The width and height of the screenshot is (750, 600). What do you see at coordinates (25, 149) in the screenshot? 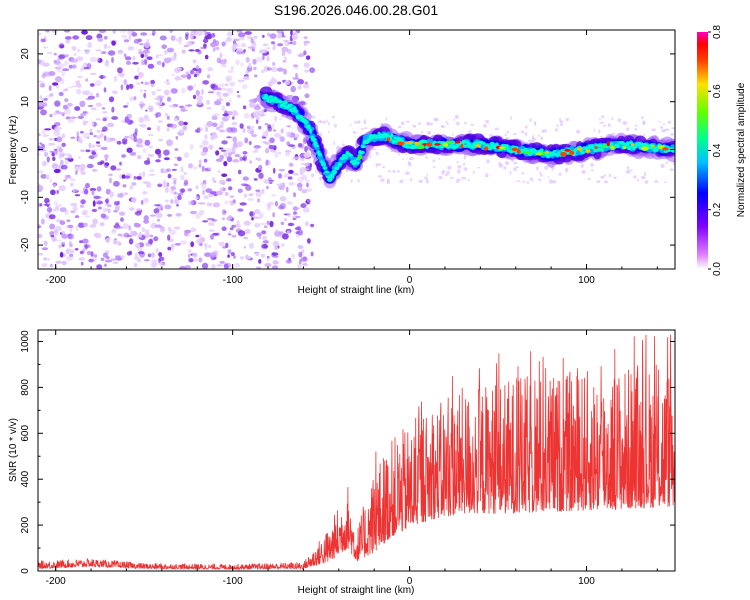
I see `y-tick-label: 0` at bounding box center [25, 149].